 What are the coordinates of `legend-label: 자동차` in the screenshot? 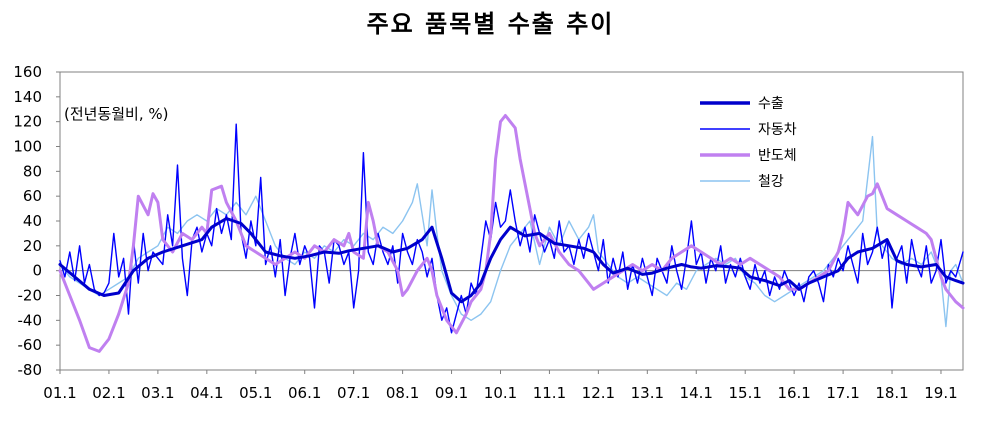 It's located at (777, 130).